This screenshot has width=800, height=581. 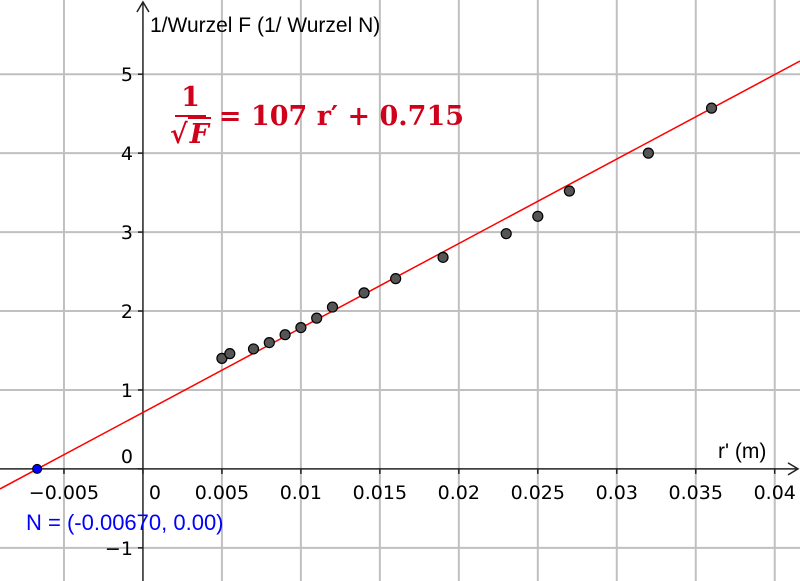 I want to click on x-tick-label: 0.015, so click(x=380, y=493).